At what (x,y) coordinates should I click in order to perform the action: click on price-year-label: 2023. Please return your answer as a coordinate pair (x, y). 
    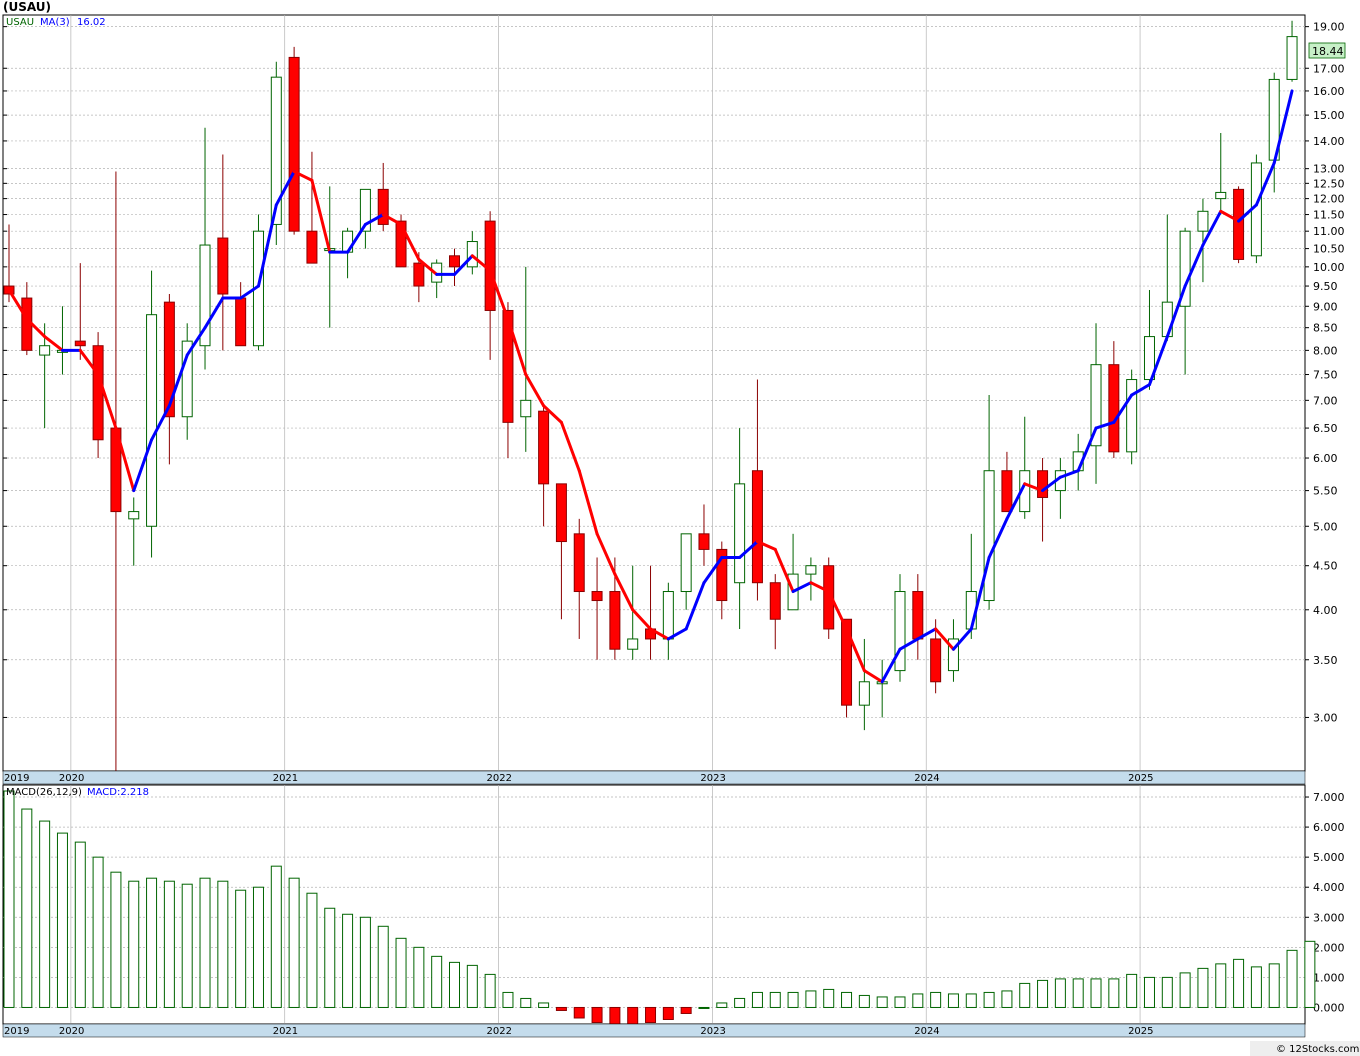
    Looking at the image, I should click on (712, 778).